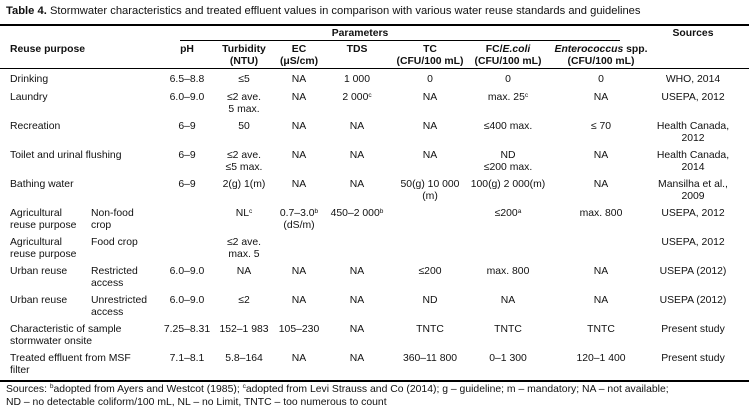 The height and width of the screenshot is (416, 749). I want to click on cell-ph: 7.1–8.1, so click(187, 358).